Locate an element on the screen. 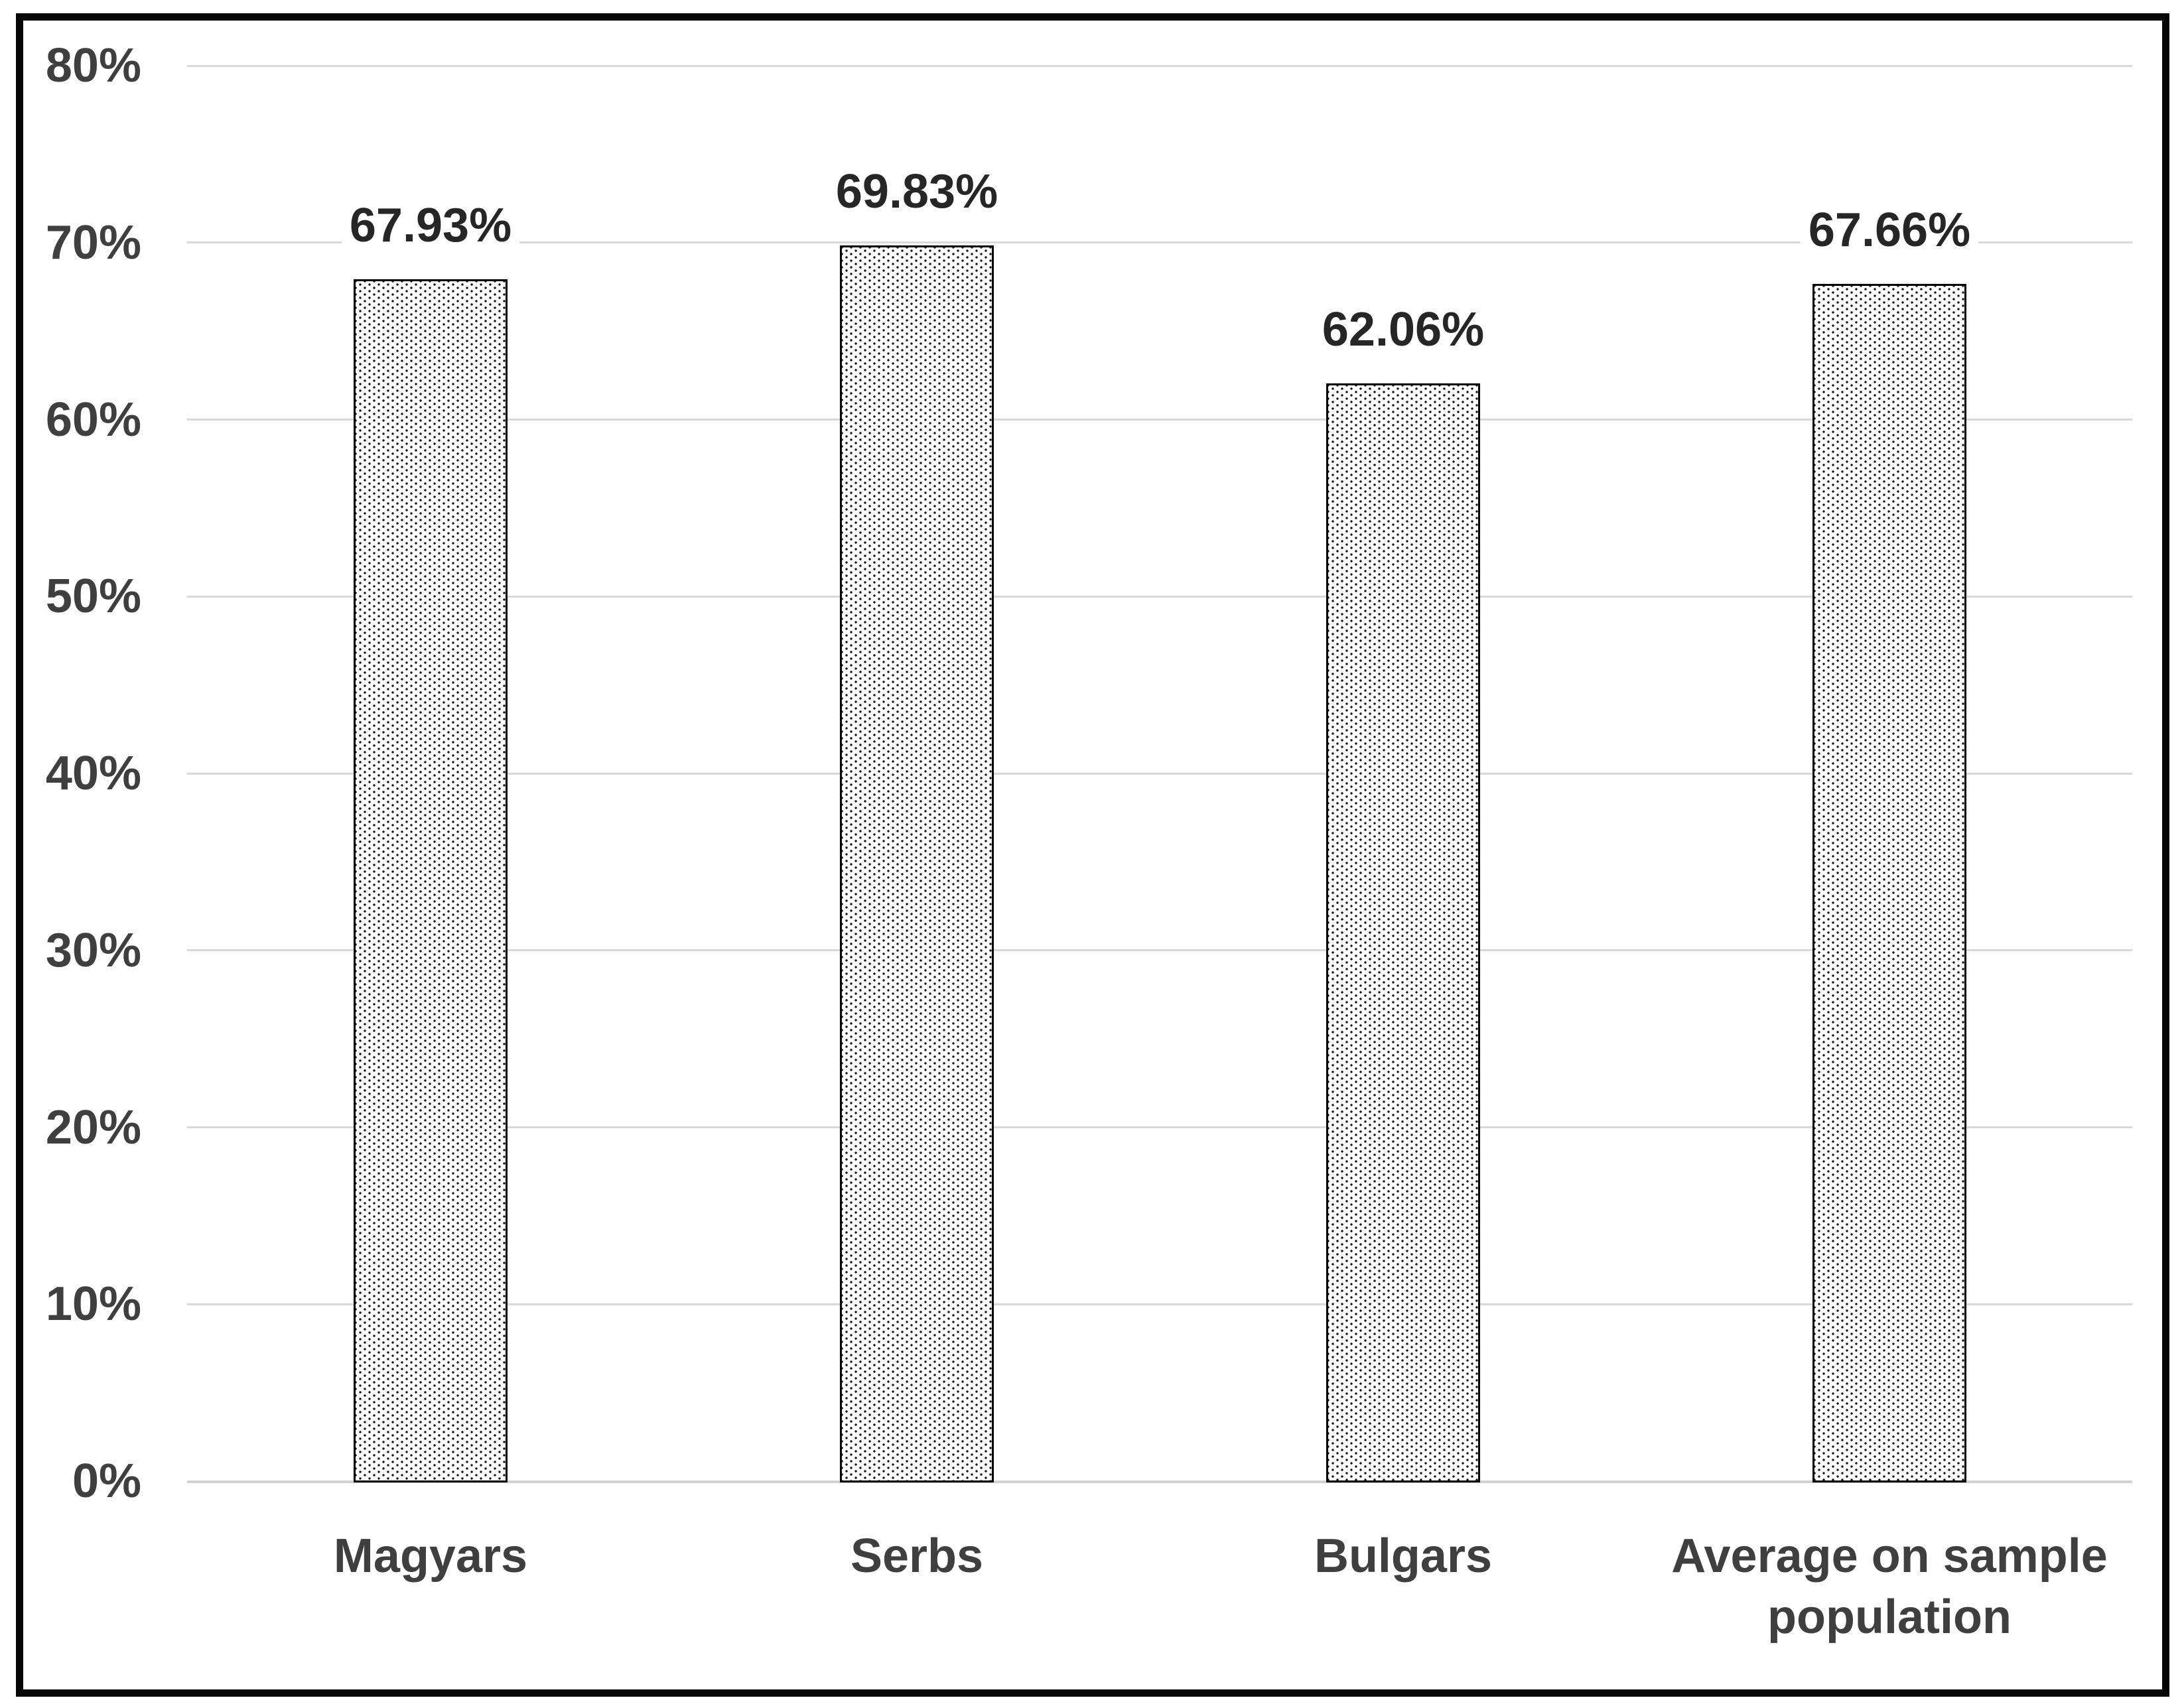 Image resolution: width=2184 pixels, height=1706 pixels. bar-data-label: 67.93% is located at coordinates (431, 226).